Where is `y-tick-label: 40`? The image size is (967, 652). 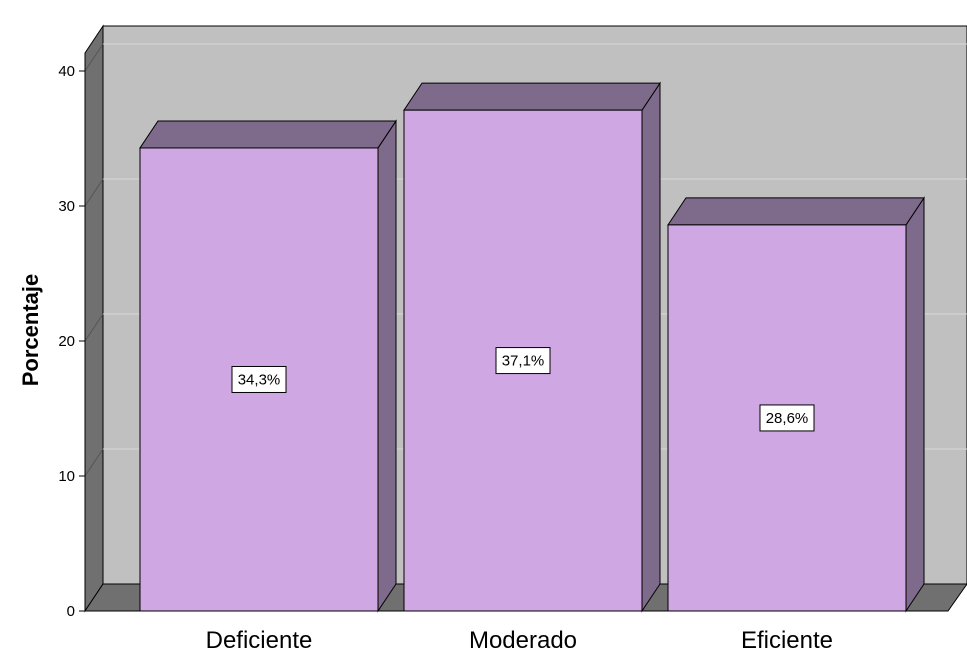
y-tick-label: 40 is located at coordinates (66, 71).